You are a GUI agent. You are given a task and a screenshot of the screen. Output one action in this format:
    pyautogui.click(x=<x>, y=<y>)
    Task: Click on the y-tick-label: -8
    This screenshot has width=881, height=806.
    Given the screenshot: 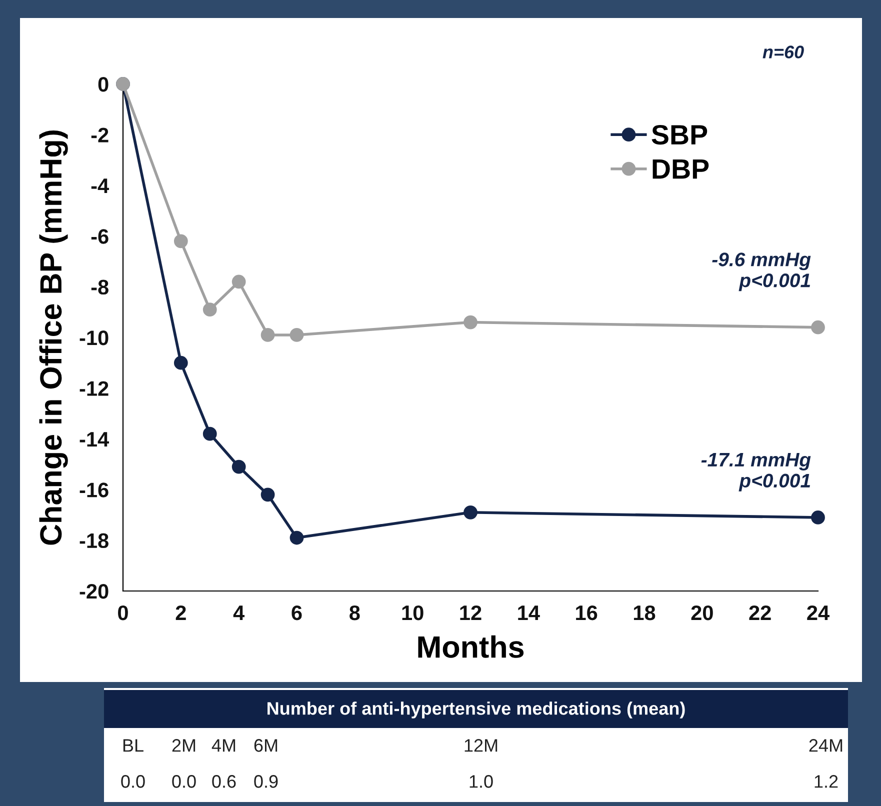 What is the action you would take?
    pyautogui.click(x=99, y=287)
    